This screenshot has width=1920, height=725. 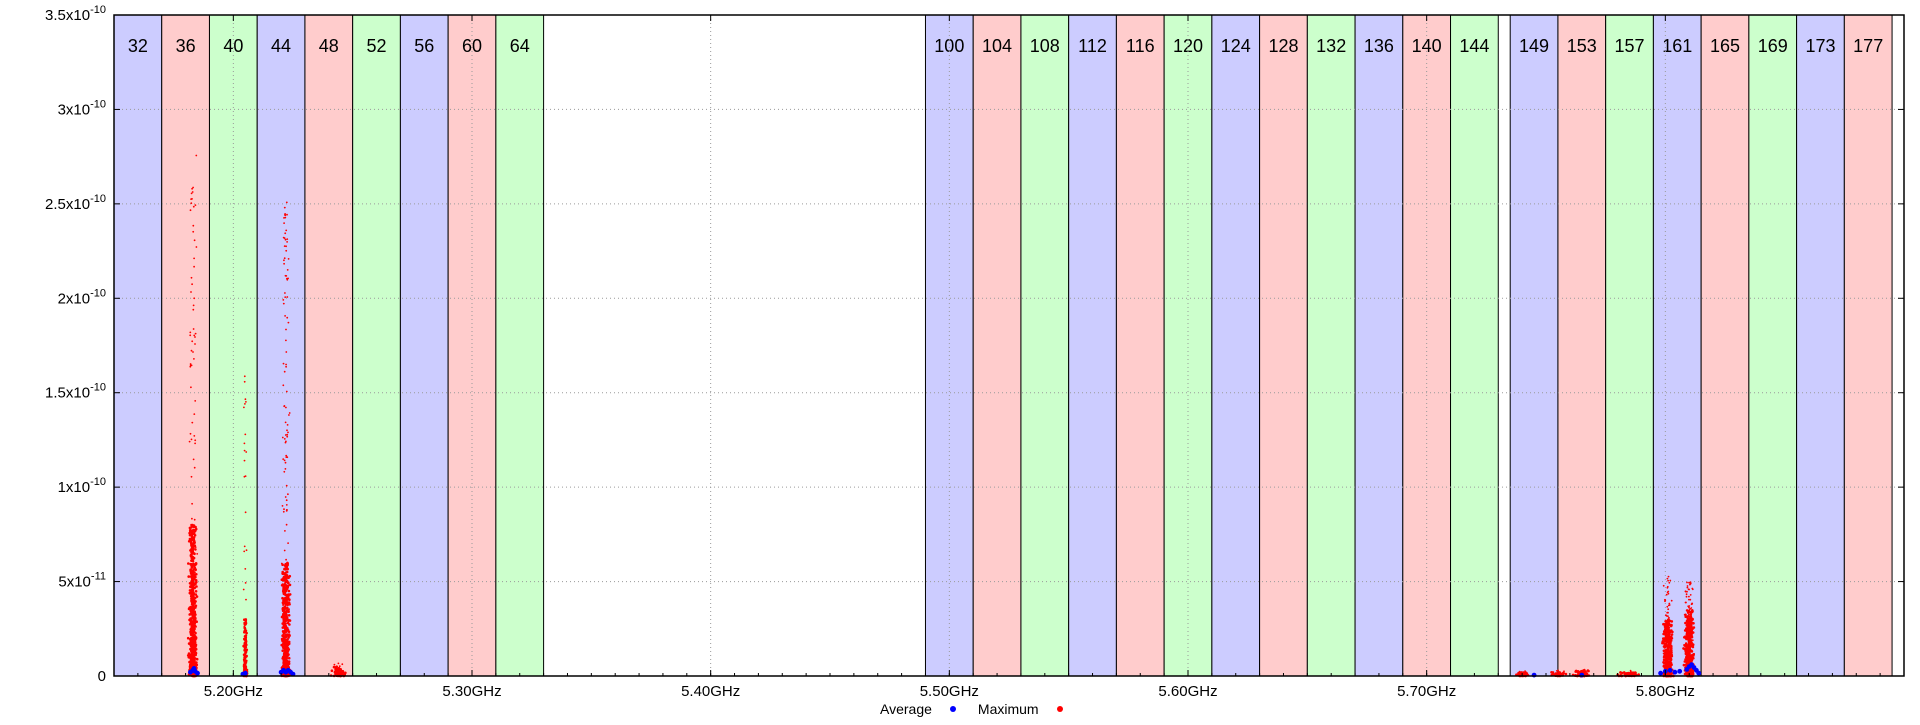 I want to click on y-tick-label: 1.5x10⁻¹⁰, so click(x=75, y=392).